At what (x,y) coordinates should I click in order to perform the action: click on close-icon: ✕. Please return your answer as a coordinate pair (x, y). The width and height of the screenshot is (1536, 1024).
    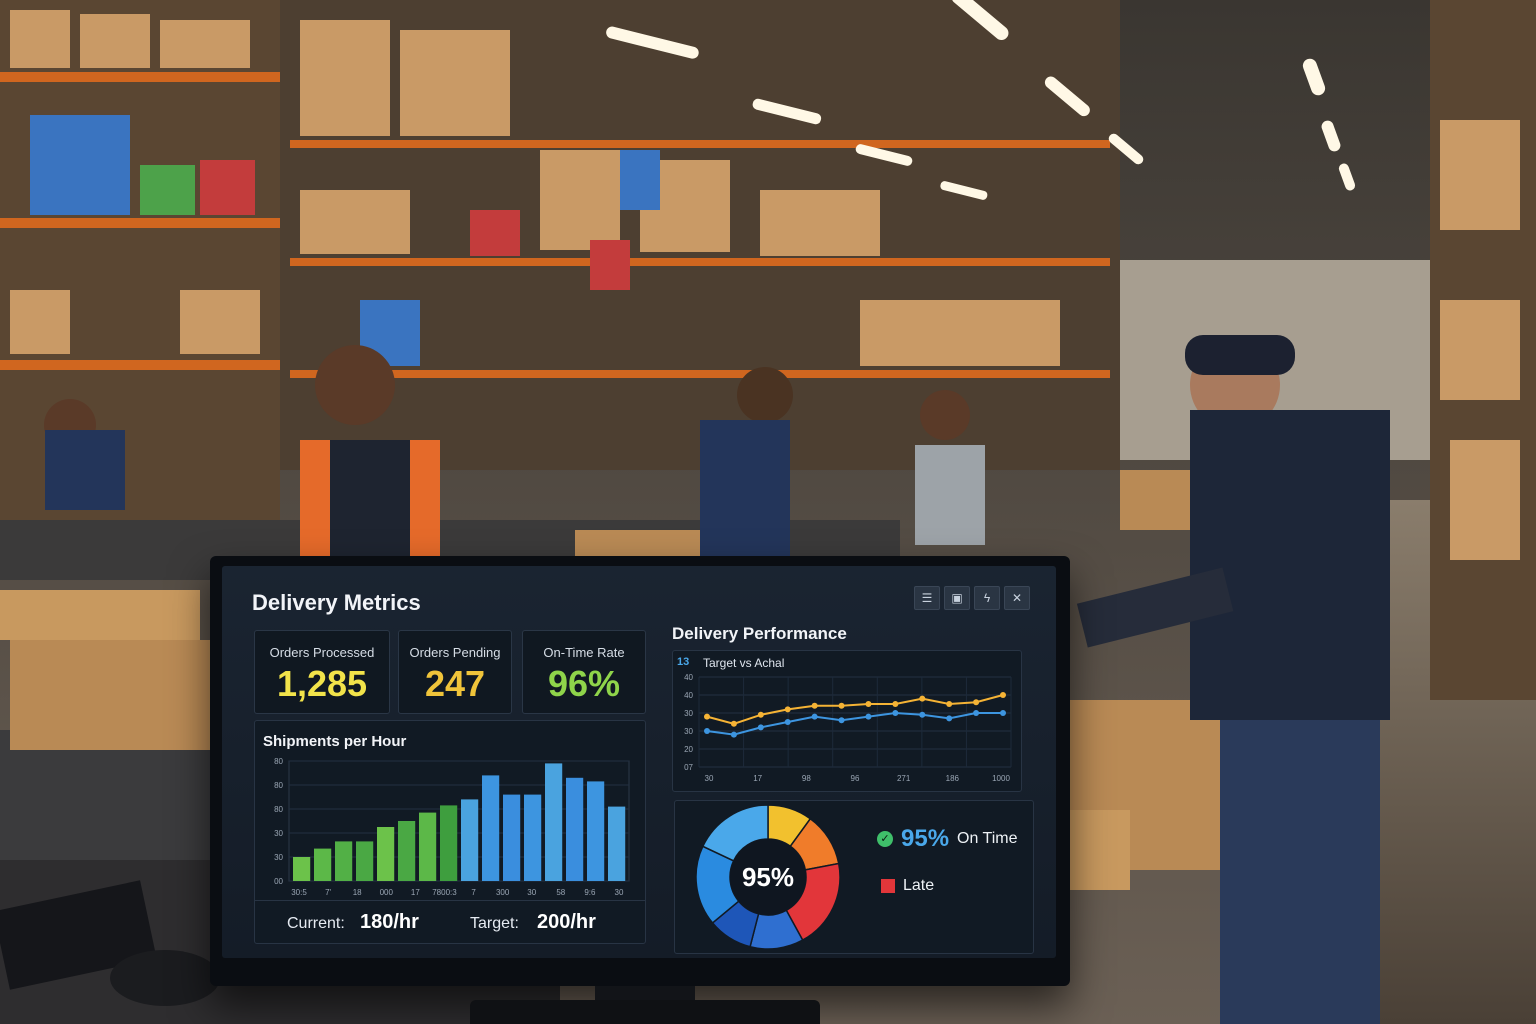
    Looking at the image, I should click on (1017, 598).